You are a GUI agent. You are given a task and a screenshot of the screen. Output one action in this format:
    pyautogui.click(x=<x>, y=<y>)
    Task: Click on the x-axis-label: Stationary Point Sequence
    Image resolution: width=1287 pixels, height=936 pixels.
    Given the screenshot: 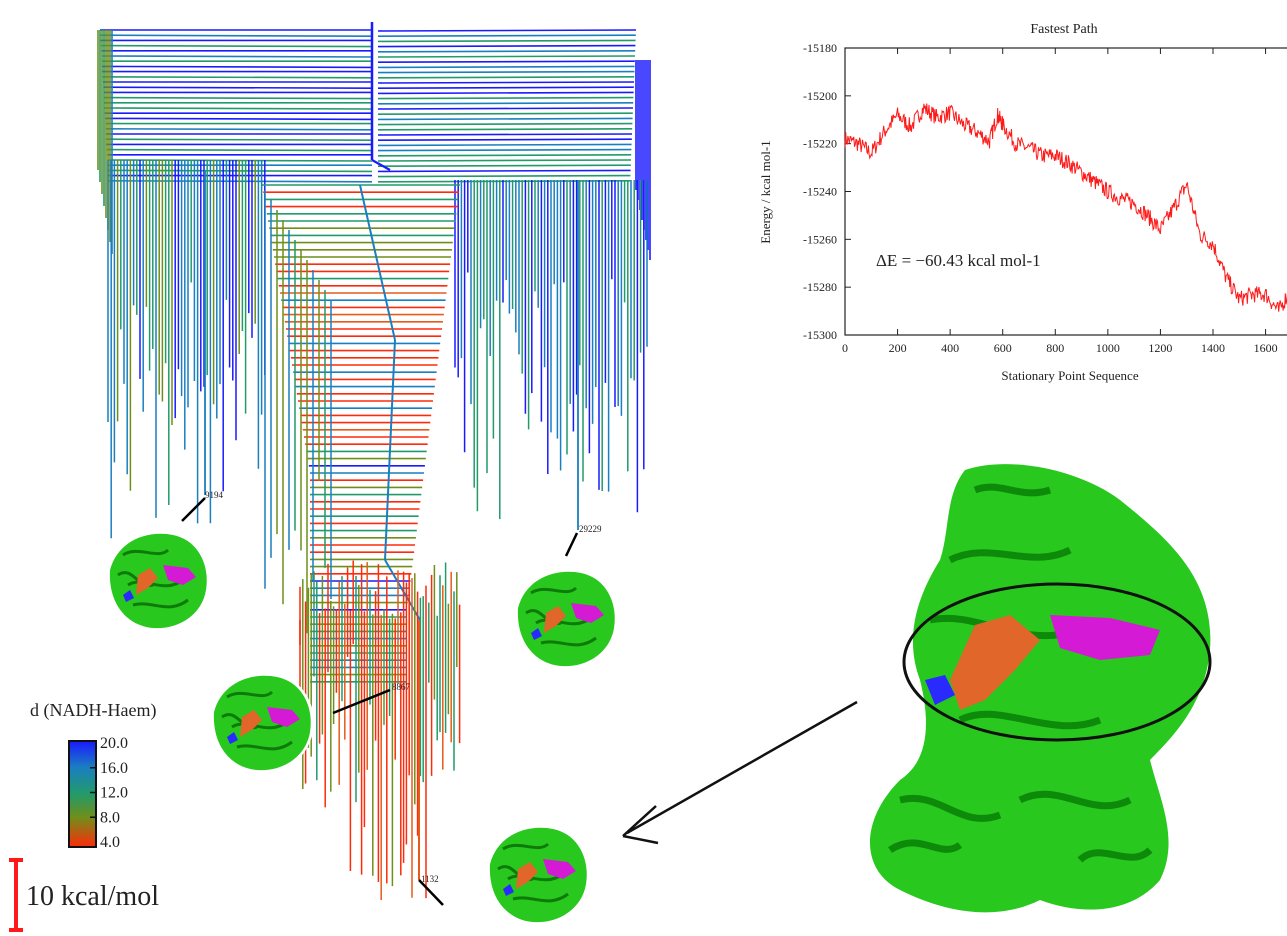 What is the action you would take?
    pyautogui.click(x=1069, y=375)
    